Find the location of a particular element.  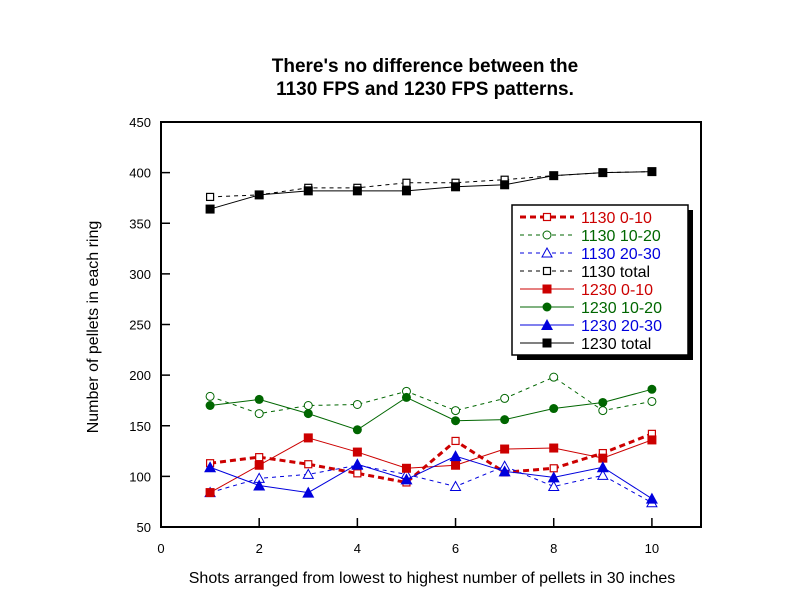

x-tick-label: 4 is located at coordinates (357, 548).